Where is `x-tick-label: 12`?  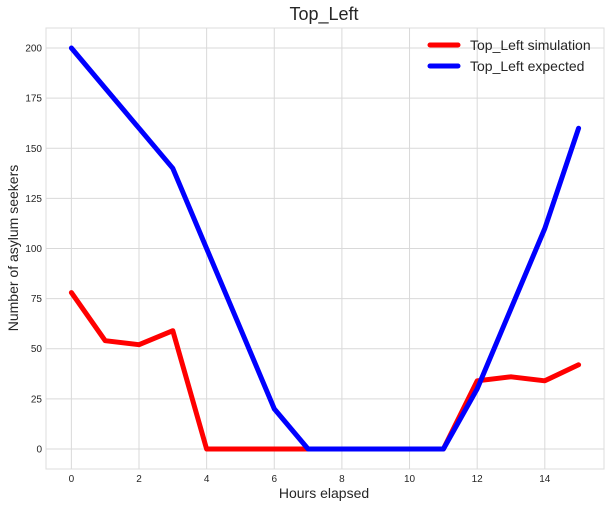
x-tick-label: 12 is located at coordinates (478, 479).